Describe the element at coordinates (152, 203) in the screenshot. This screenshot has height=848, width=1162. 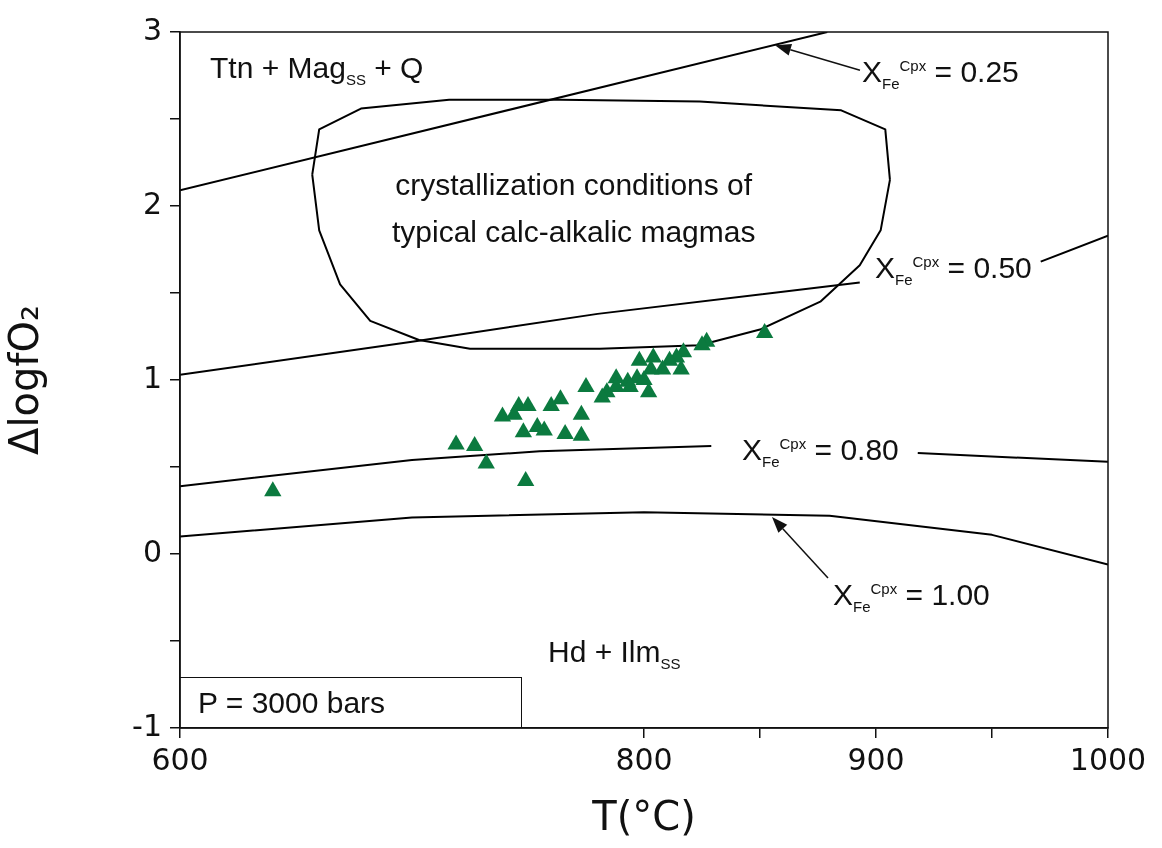
I see `y-tick-label: 2` at that location.